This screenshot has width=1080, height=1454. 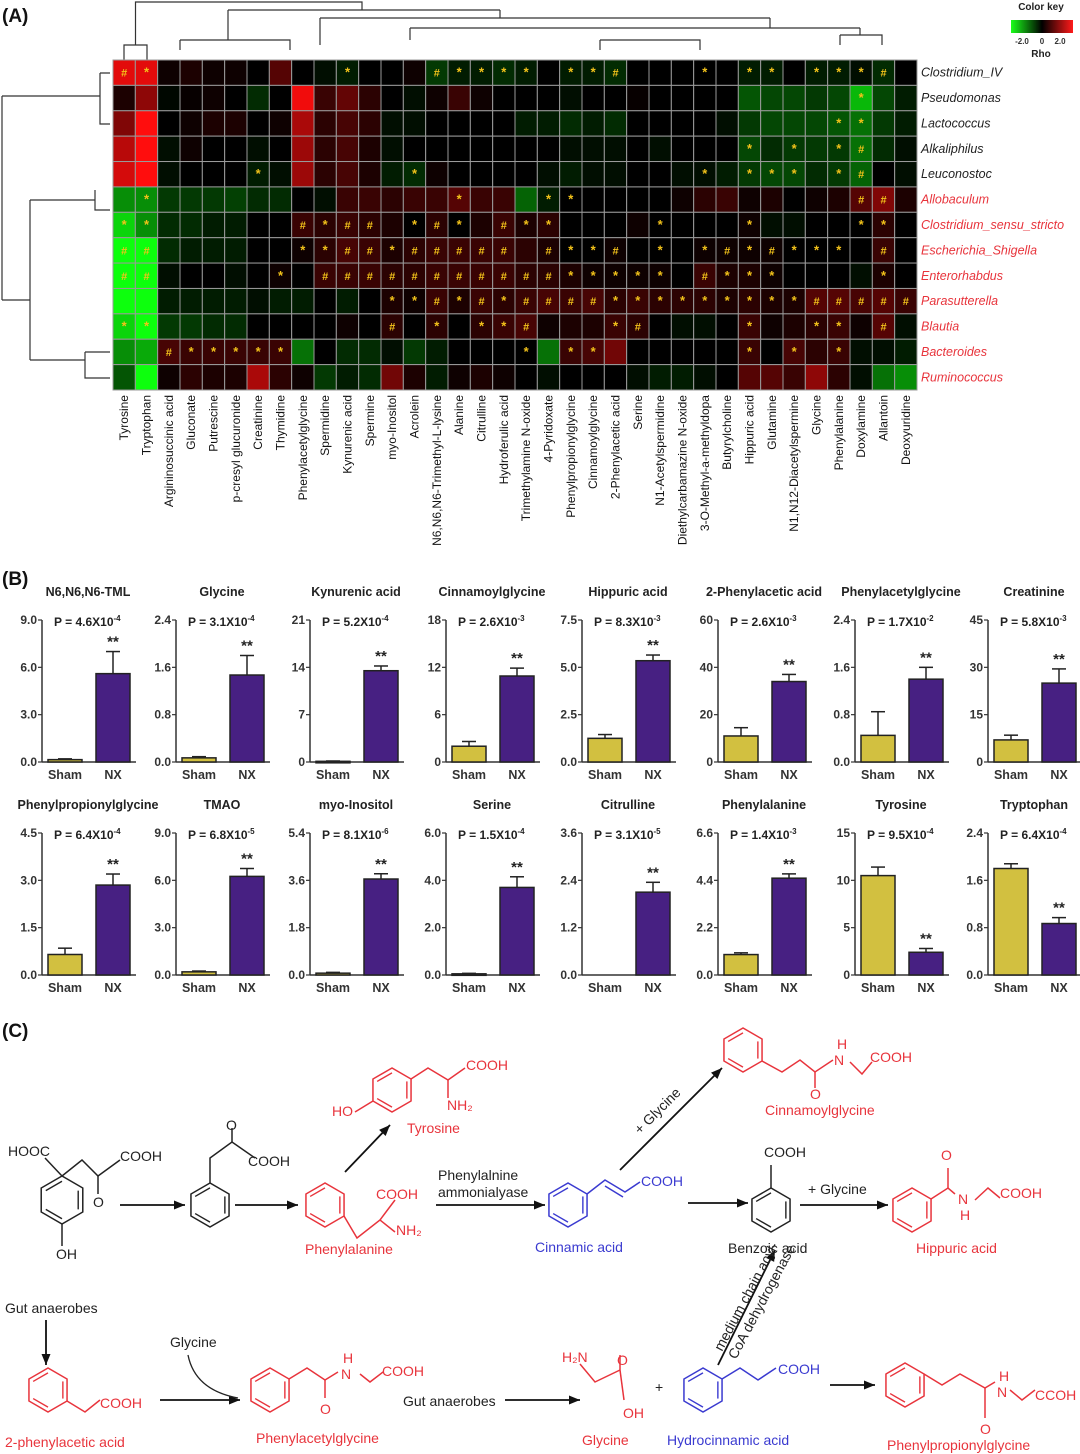 I want to click on y-tick-label: 1.6, so click(x=841, y=667).